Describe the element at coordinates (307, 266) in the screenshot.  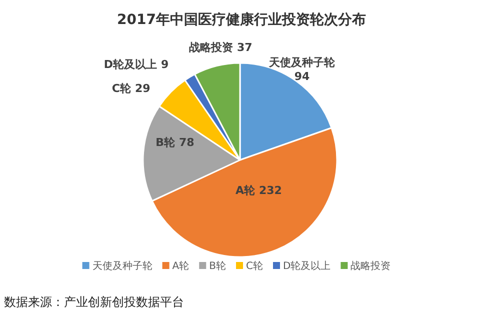
I see `legend-label: D轮及以上` at that location.